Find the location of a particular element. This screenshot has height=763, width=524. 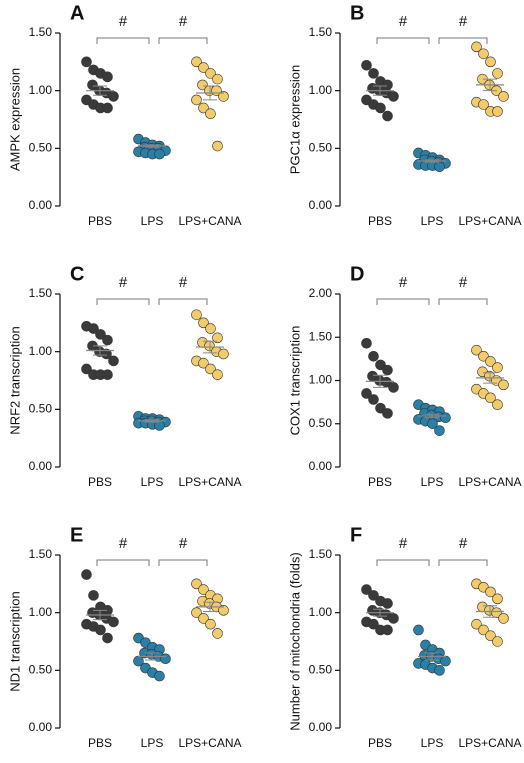

y-axis-label: COX1 transcription is located at coordinates (294, 381).